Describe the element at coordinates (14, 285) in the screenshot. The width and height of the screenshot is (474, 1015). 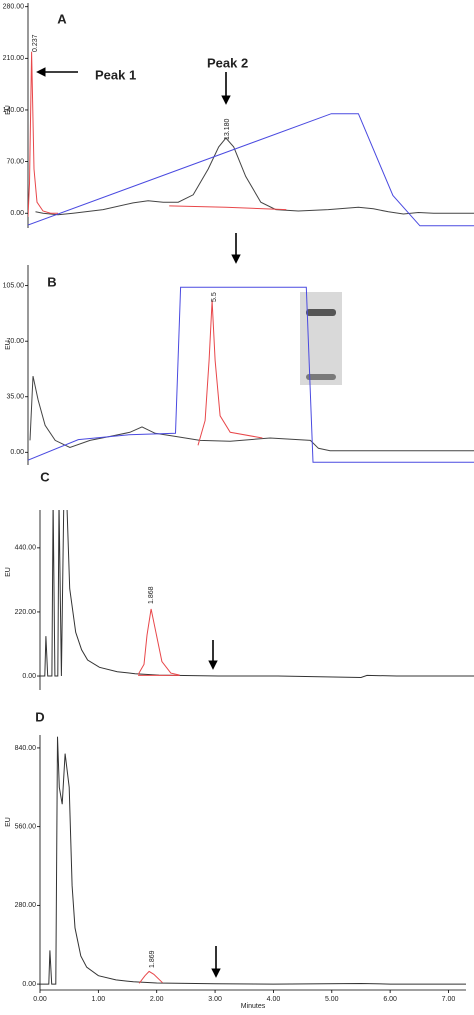
I see `y-tick-label: 105.00` at that location.